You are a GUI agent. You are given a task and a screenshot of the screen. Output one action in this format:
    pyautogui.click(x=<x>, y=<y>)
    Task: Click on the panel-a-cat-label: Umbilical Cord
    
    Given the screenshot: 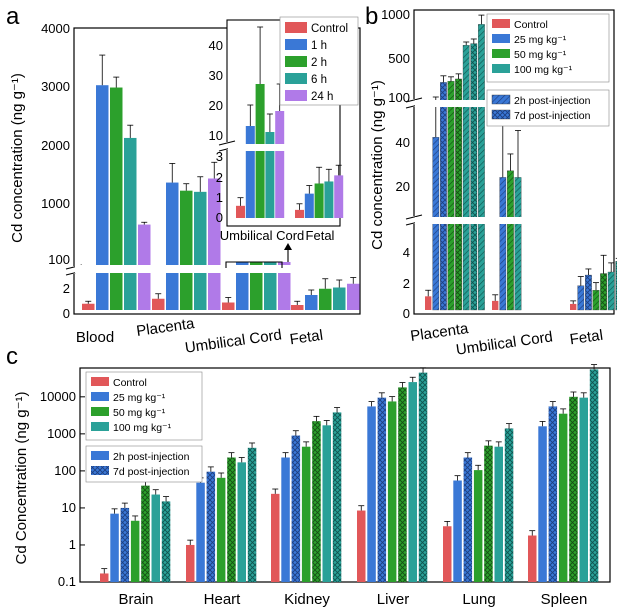 What is the action you would take?
    pyautogui.click(x=233, y=341)
    